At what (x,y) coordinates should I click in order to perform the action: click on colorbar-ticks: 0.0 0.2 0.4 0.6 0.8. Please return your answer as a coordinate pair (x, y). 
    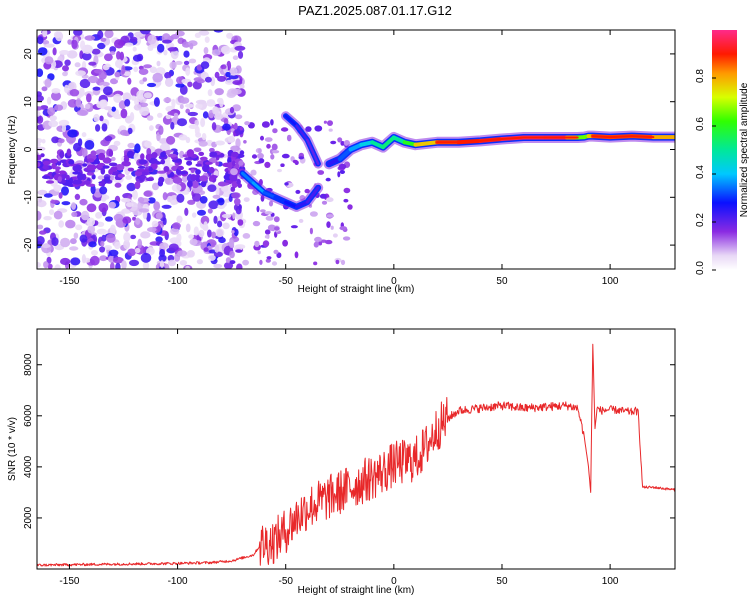
    Looking at the image, I should click on (705, 172).